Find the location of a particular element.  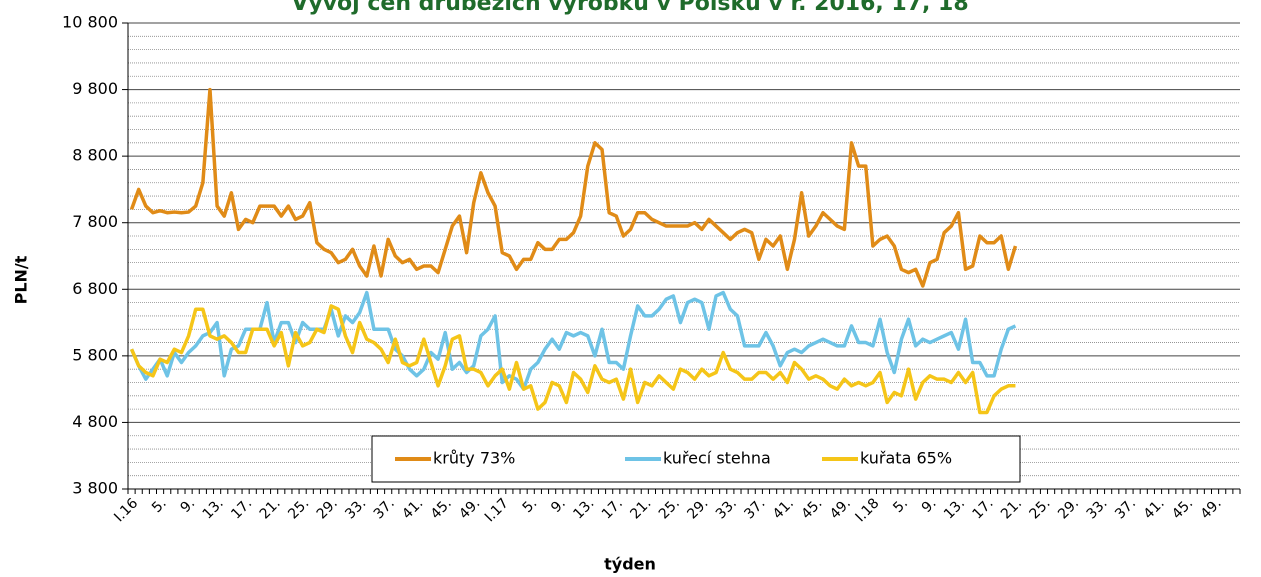

legend-label: kuřecí stehna is located at coordinates (717, 458).